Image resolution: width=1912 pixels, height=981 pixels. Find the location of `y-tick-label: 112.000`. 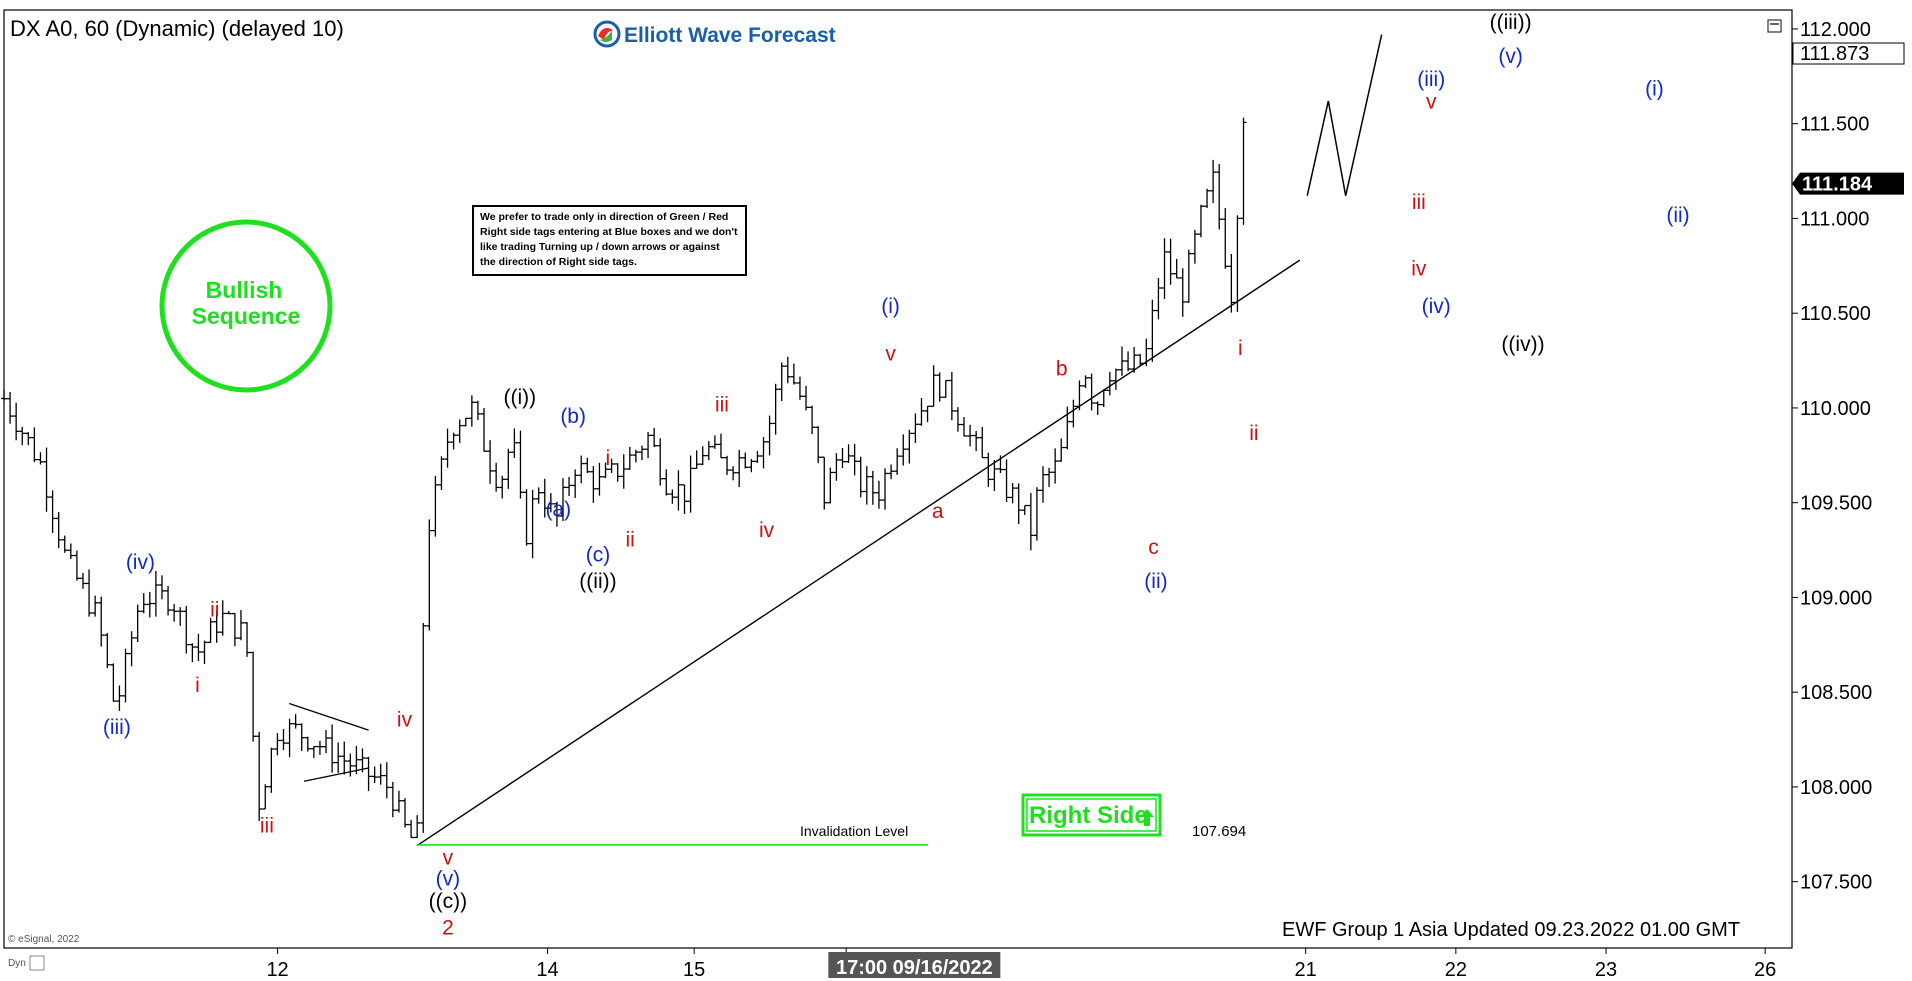

y-tick-label: 112.000 is located at coordinates (1835, 30).